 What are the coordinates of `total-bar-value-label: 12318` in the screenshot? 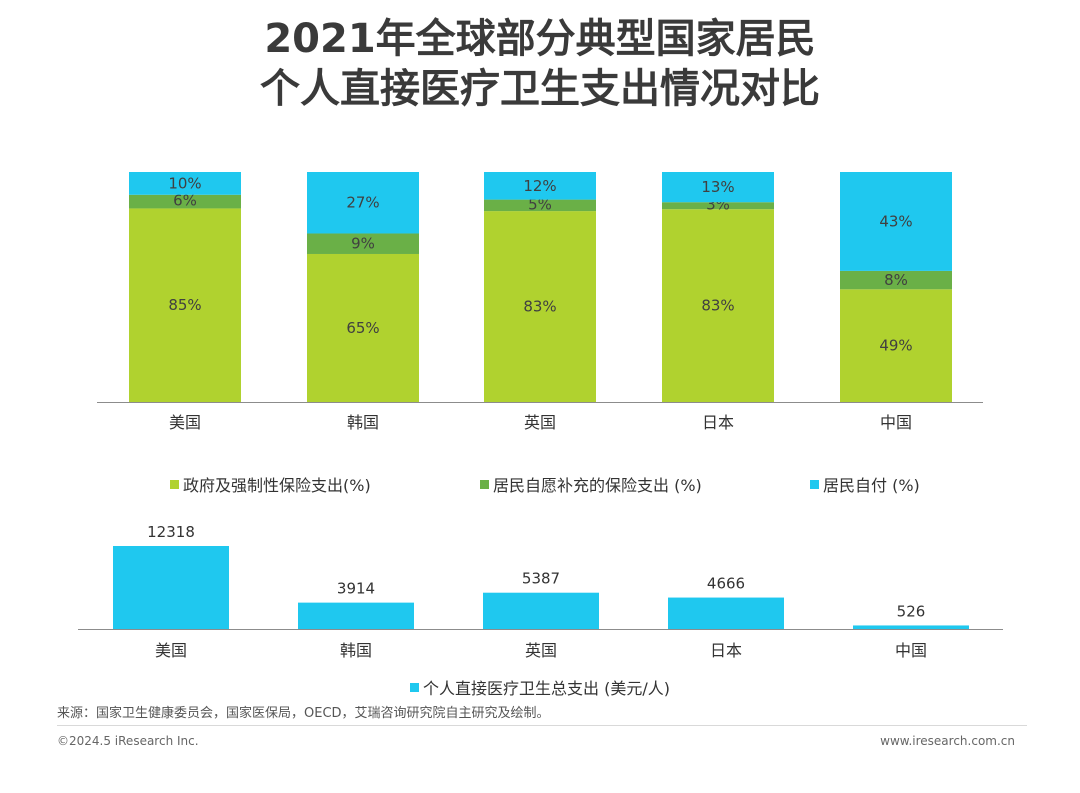 It's located at (171, 532).